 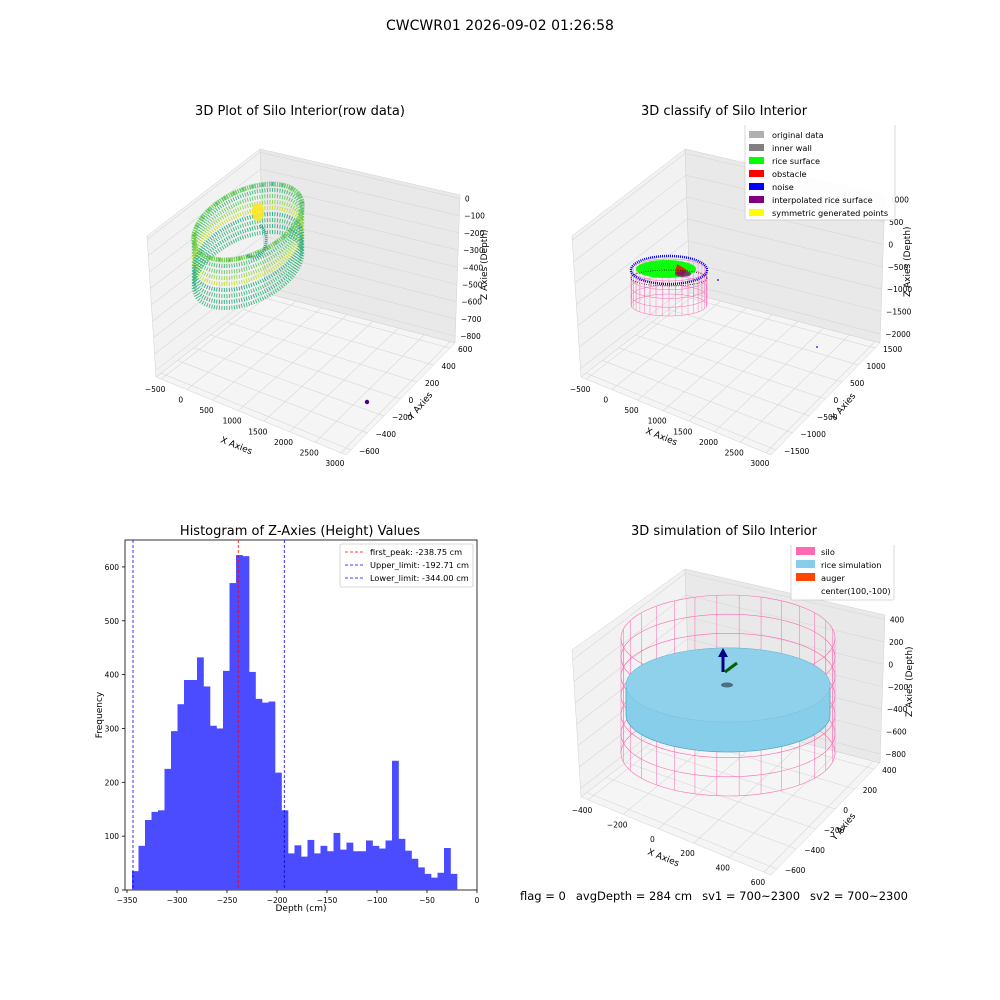 What do you see at coordinates (897, 619) in the screenshot?
I see `z-tick-label: 400` at bounding box center [897, 619].